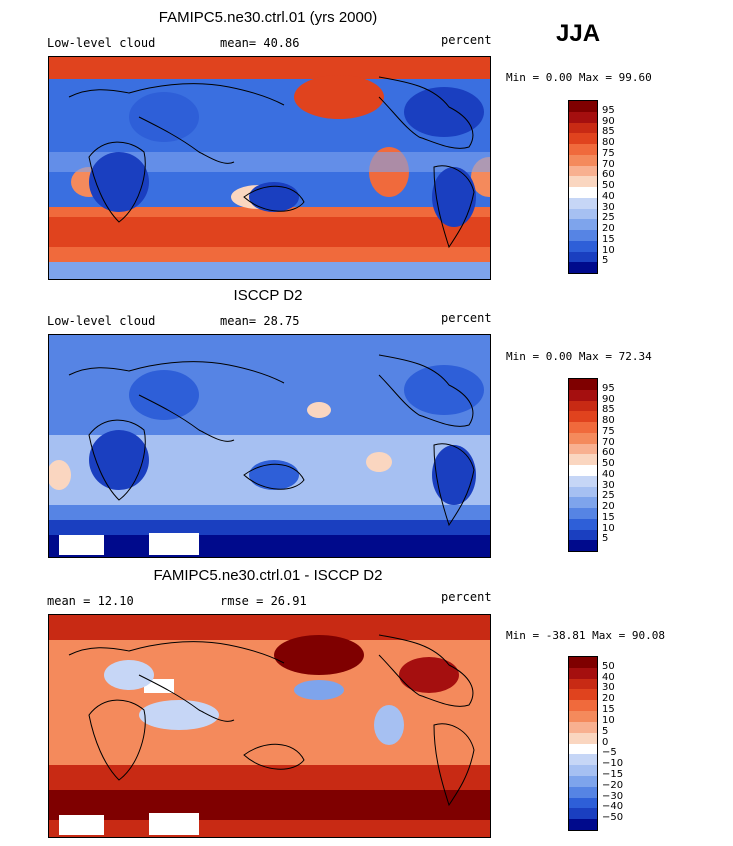 The image size is (733, 846). I want to click on colorbar-label: −40, so click(613, 807).